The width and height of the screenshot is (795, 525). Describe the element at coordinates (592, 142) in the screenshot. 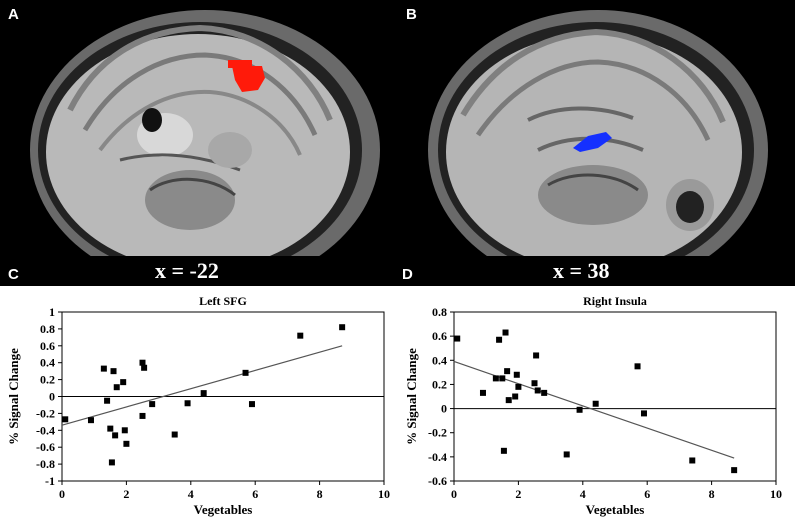

I see `activation-cluster-blue` at that location.